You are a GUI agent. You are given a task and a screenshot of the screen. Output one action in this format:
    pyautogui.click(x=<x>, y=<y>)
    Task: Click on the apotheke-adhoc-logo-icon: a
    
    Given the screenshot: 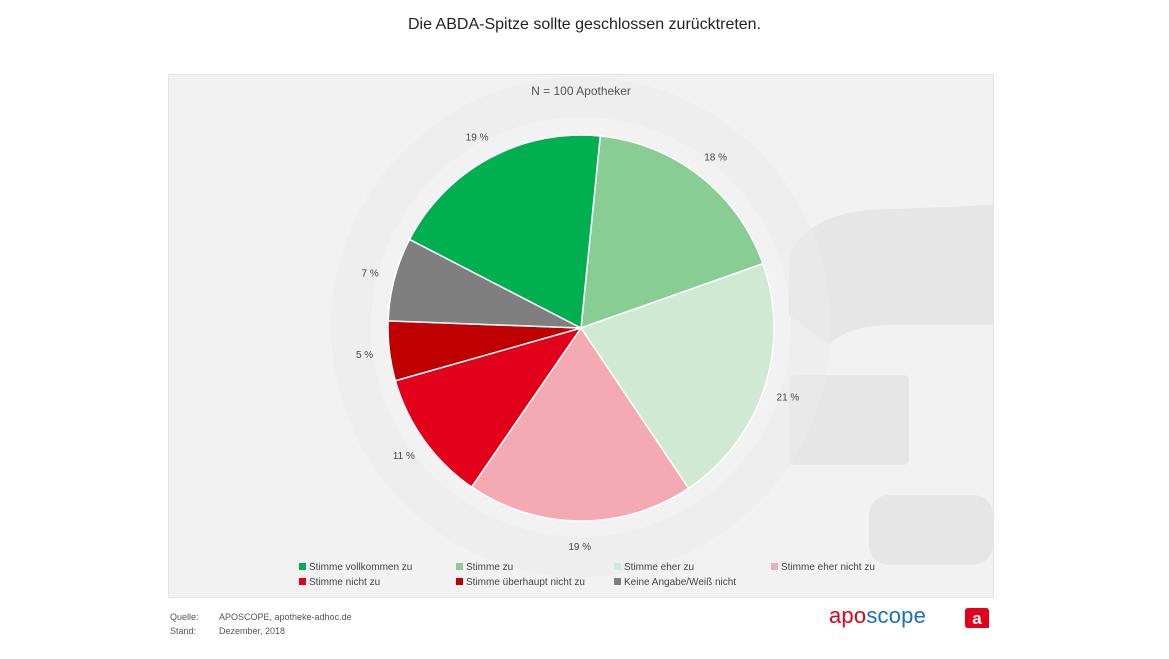 What is the action you would take?
    pyautogui.click(x=977, y=618)
    